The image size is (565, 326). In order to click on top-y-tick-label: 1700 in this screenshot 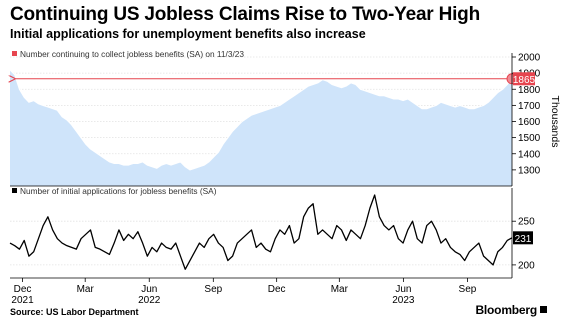, I will do `click(529, 106)`.